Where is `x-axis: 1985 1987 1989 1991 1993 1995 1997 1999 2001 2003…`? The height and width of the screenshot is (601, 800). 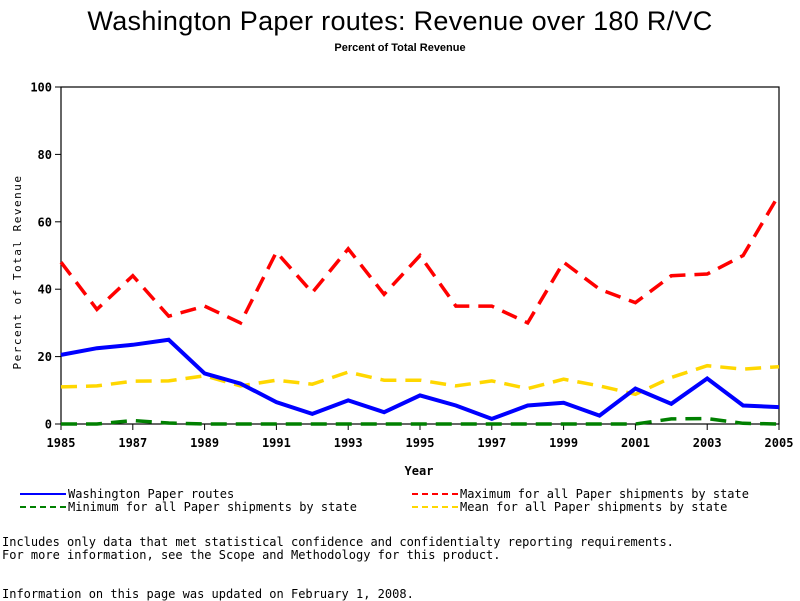
x-axis: 1985 1987 1989 1991 1993 1995 1997 1999 2001 2003… is located at coordinates (420, 437).